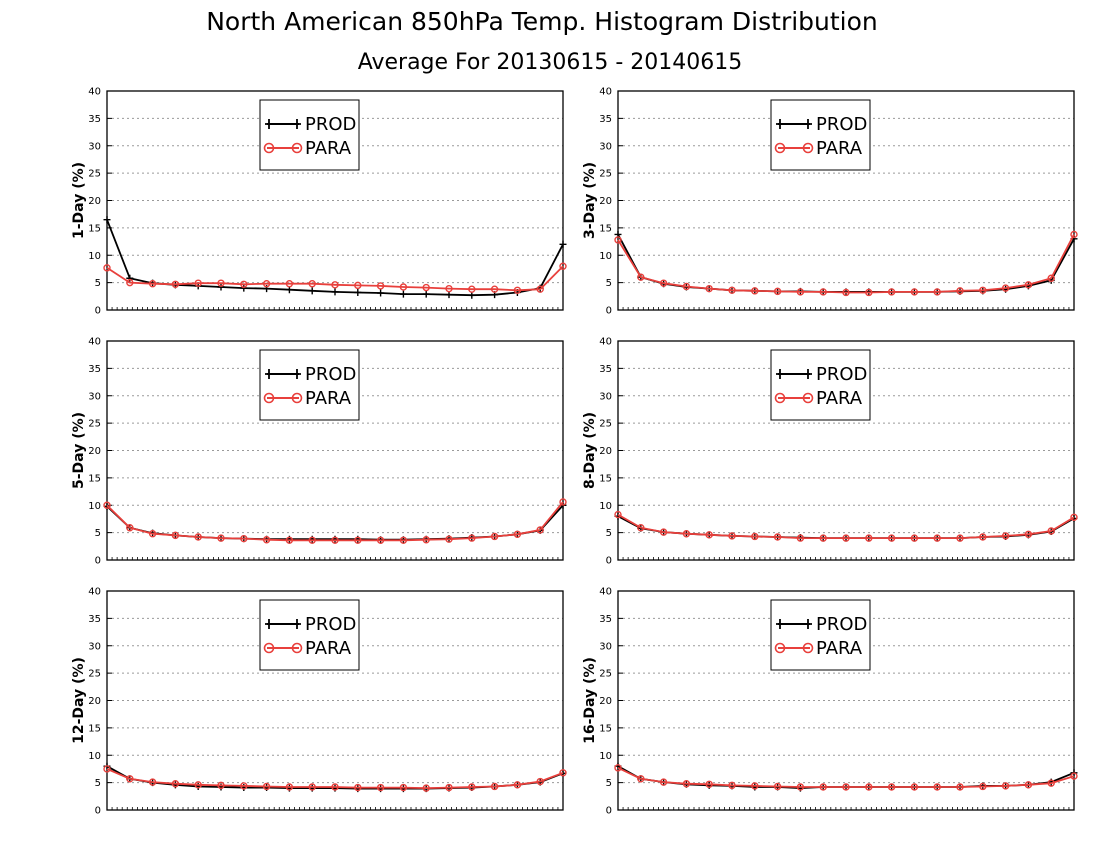  I want to click on ytick-label-4-5: 25, so click(605, 424).